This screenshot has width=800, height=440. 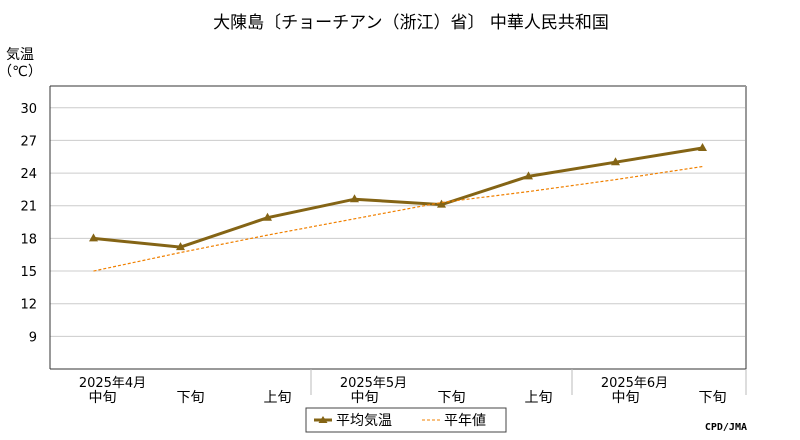 I want to click on y-tick-label: 18, so click(x=28, y=239).